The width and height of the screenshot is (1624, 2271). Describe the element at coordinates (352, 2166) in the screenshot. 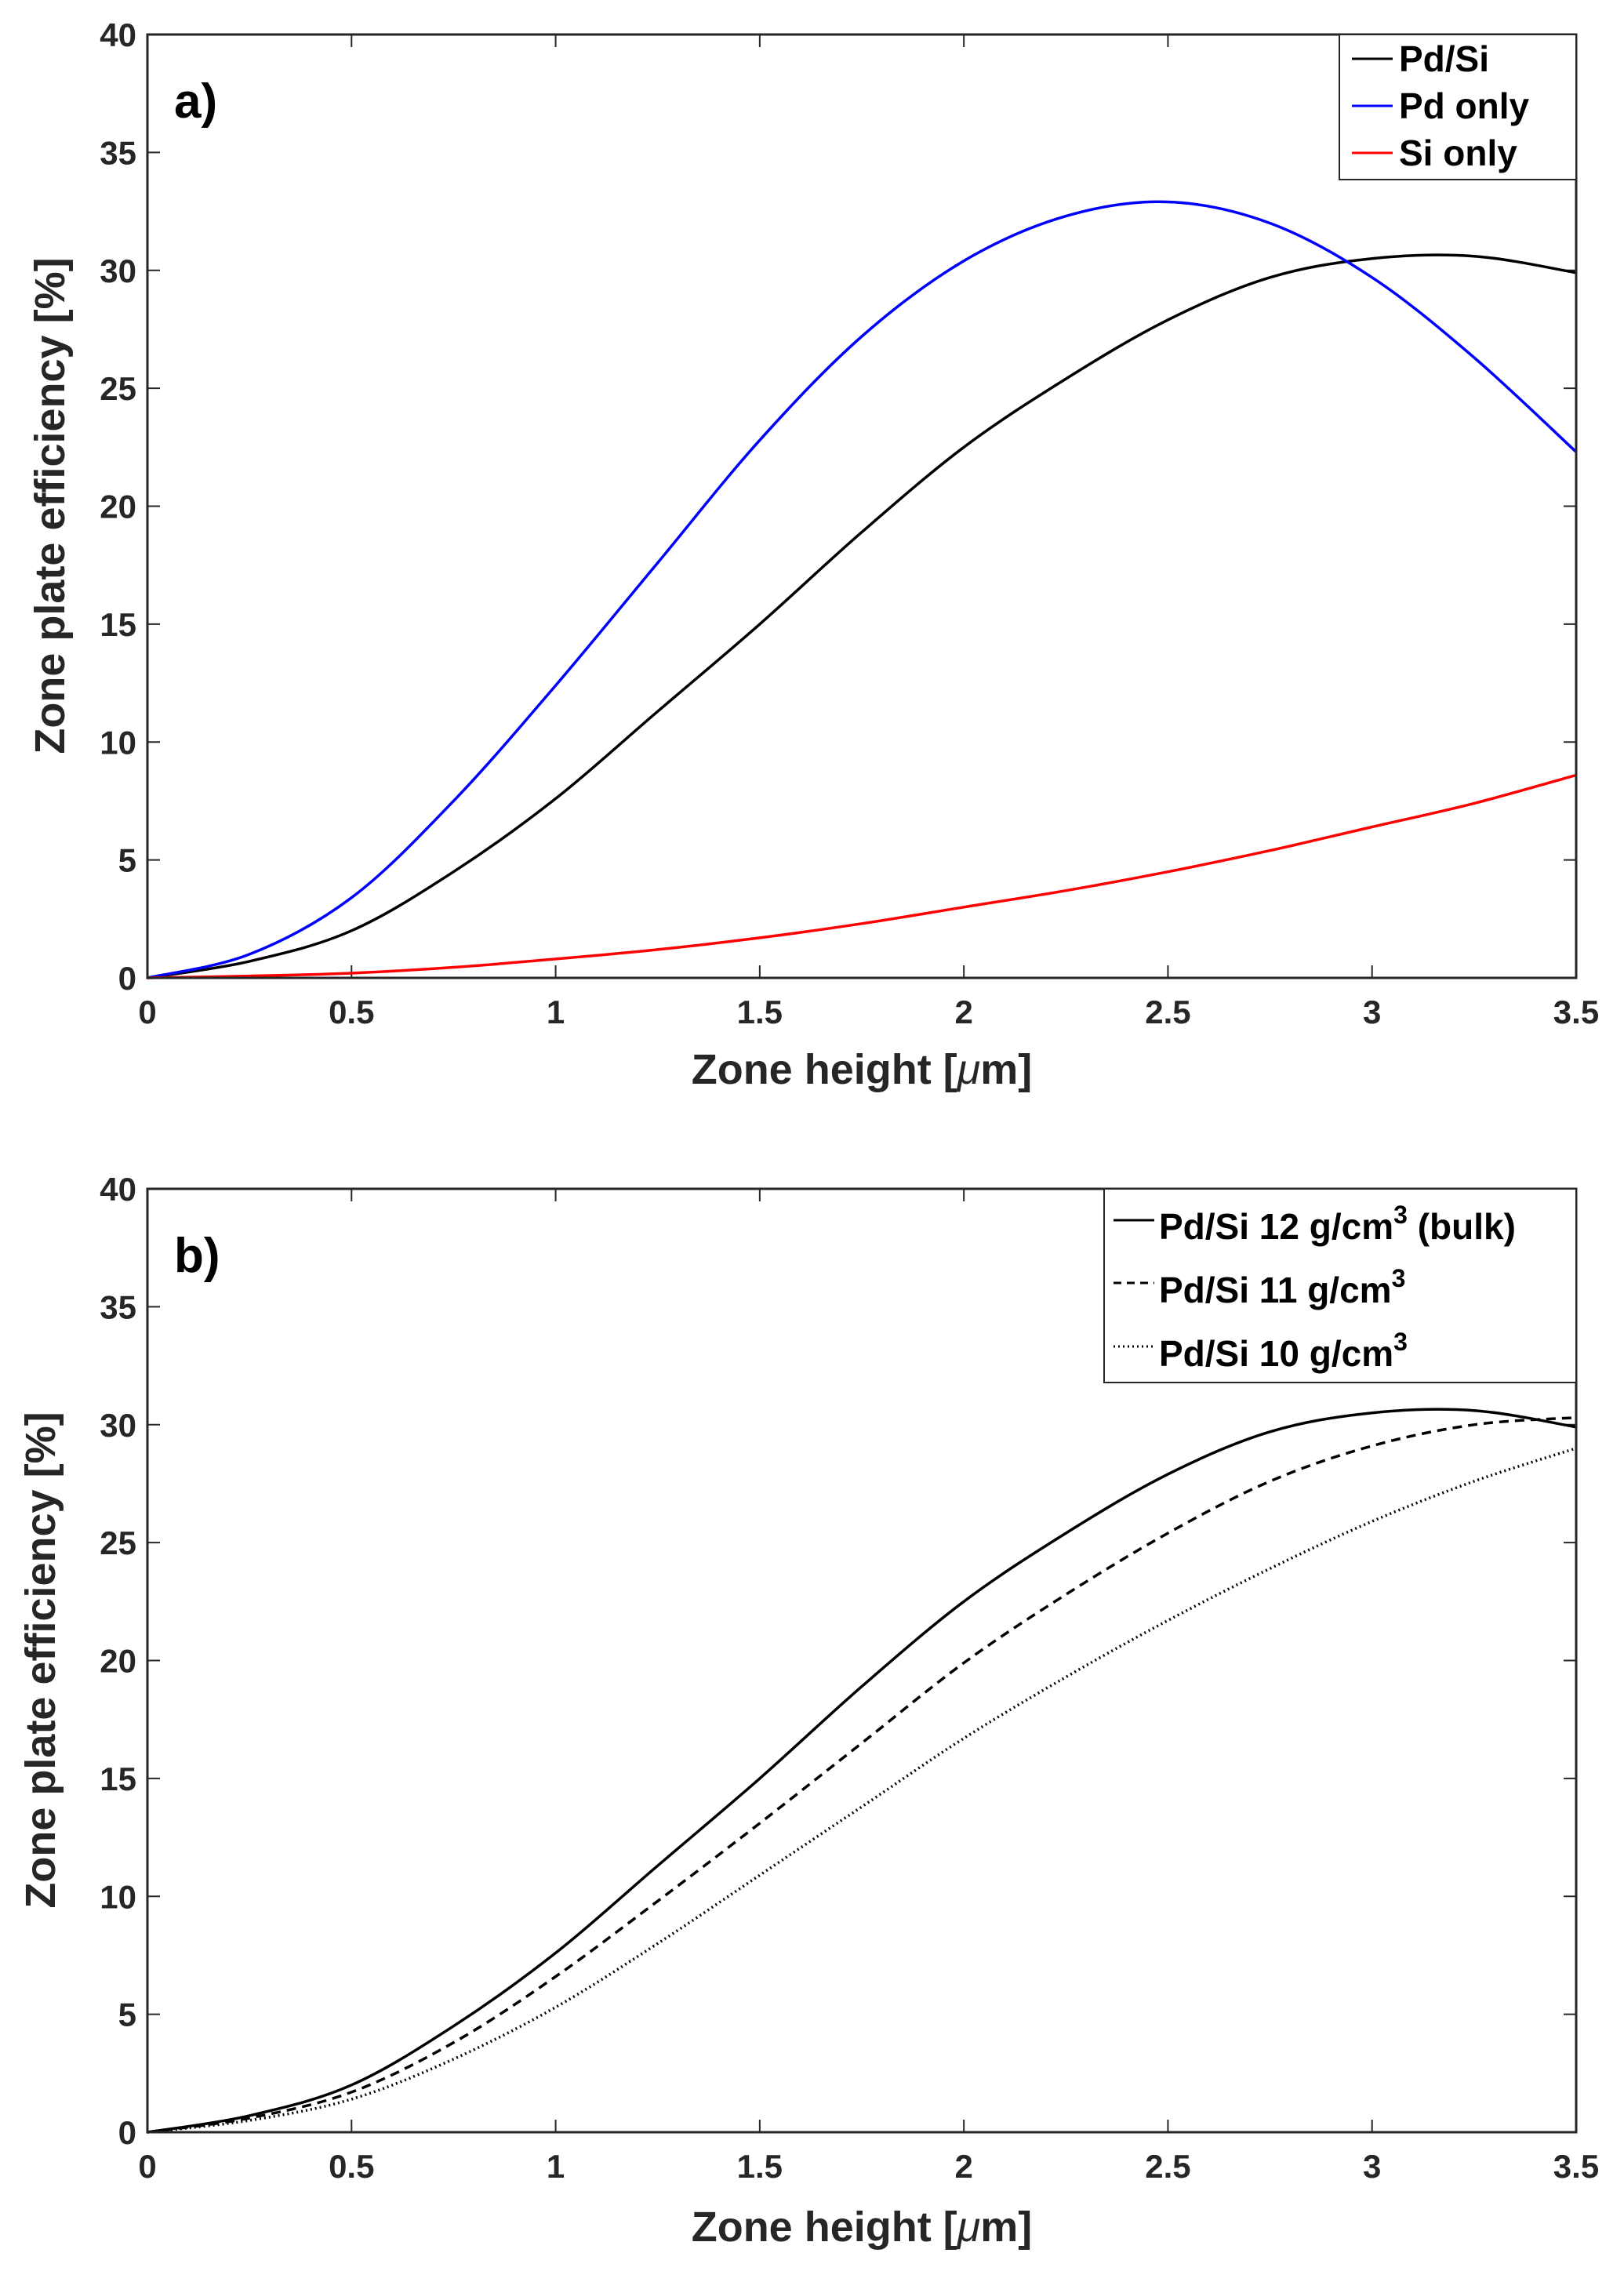

I see `b-x-tick-label: 0.5` at that location.